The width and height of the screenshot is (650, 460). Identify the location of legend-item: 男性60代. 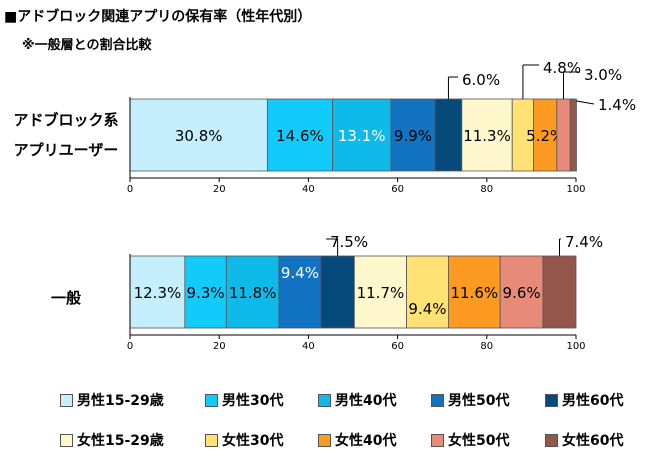
(584, 400).